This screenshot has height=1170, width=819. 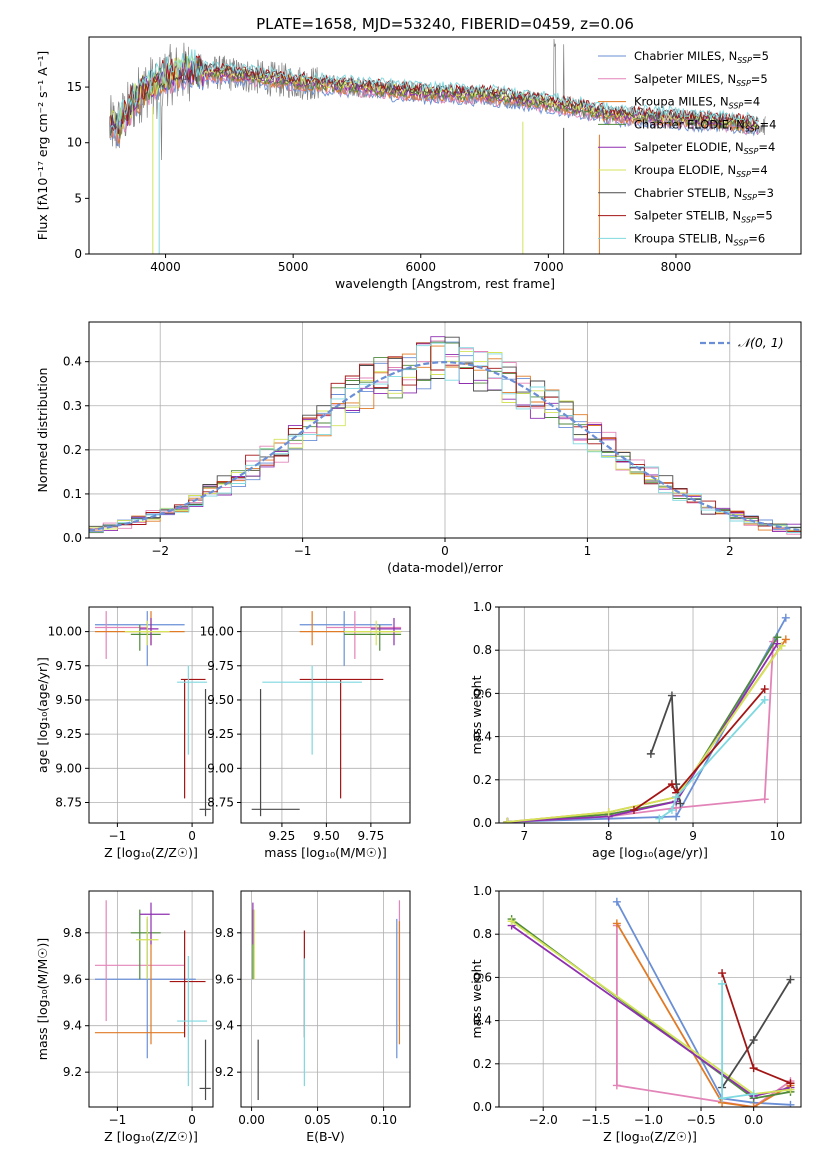 I want to click on x-tick-label: 7000, so click(x=548, y=267).